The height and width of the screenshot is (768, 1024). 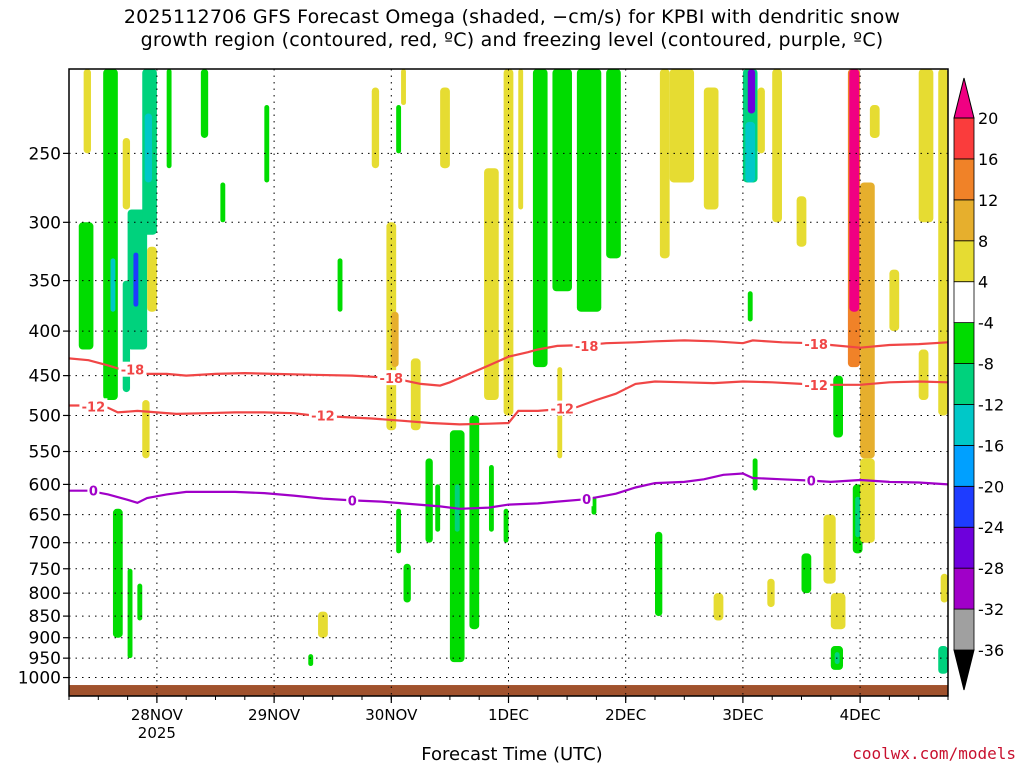 I want to click on x-tick-label: 3DEC, so click(x=742, y=715).